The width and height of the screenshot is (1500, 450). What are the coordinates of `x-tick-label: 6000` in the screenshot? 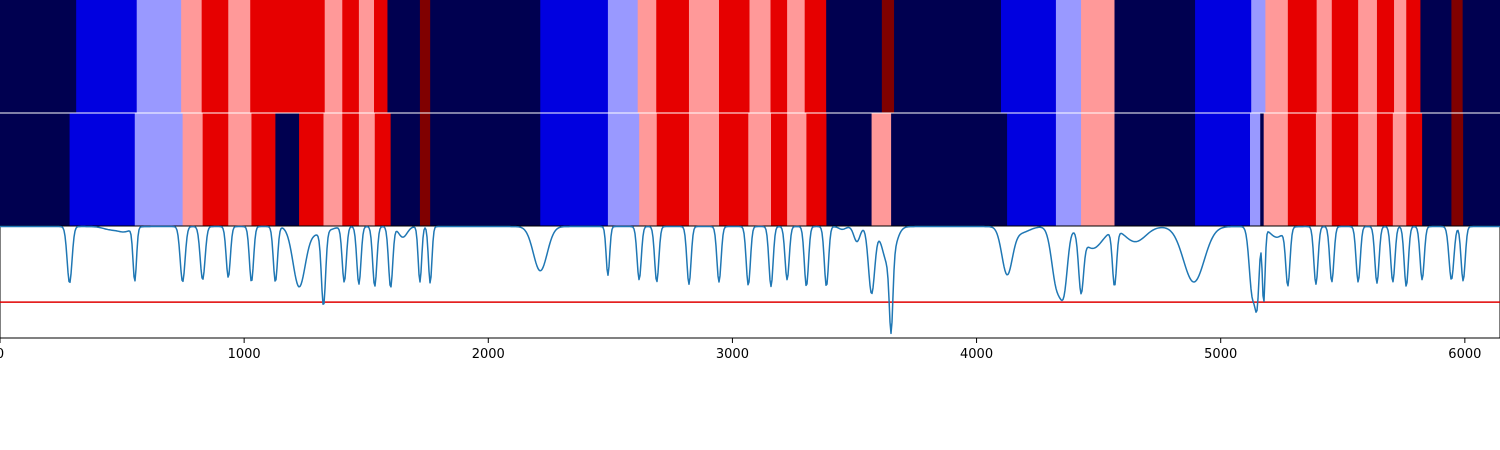 It's located at (1464, 354).